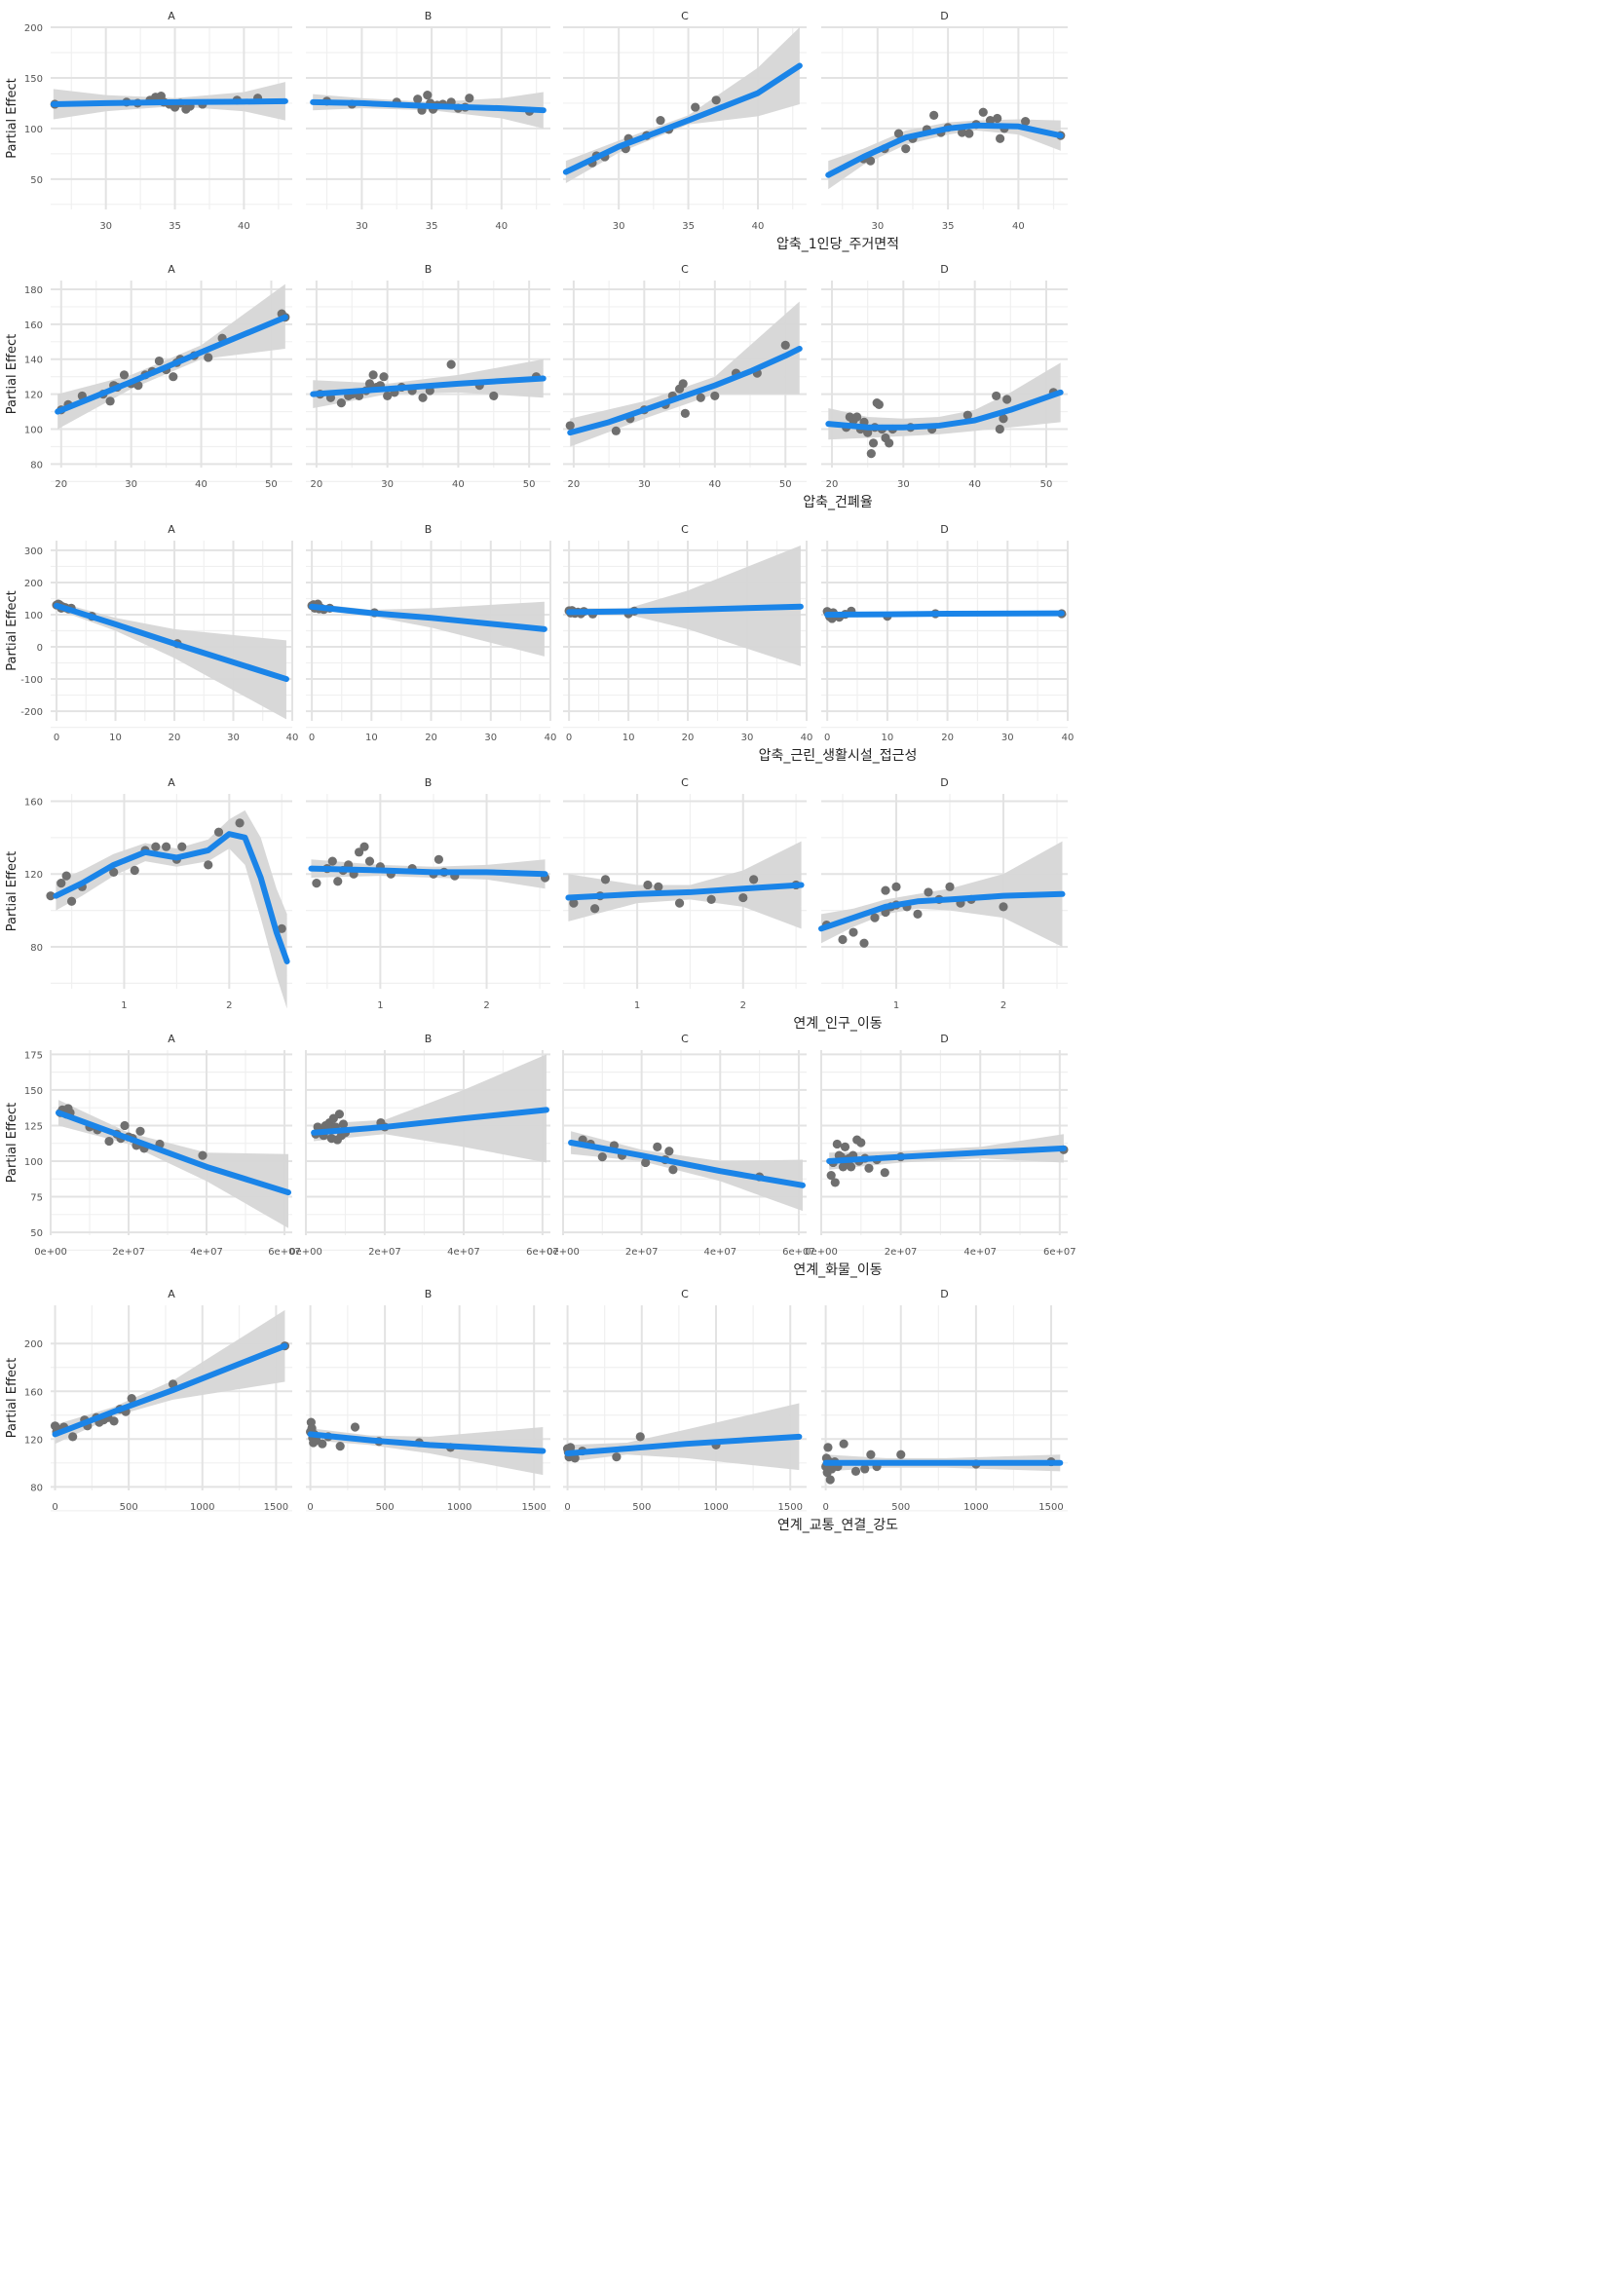  I want to click on x-tick-label: 1000, so click(460, 1507).